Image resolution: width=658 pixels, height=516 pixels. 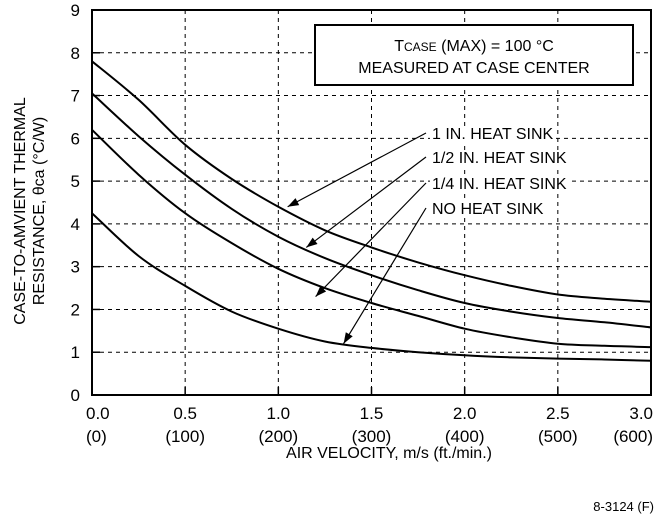 I want to click on annotation-box, so click(x=474, y=55).